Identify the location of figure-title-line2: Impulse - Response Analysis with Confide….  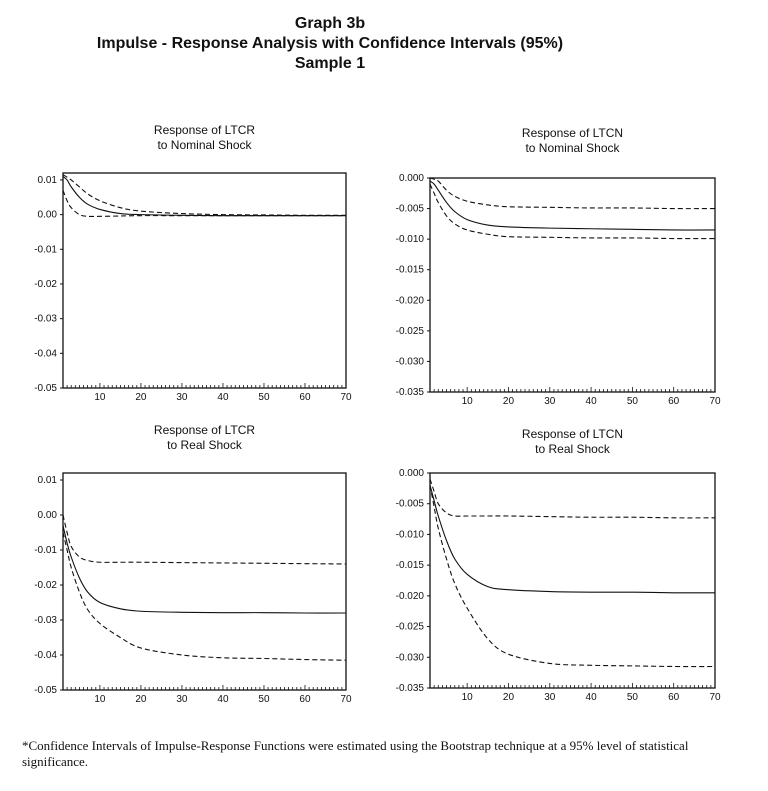
(330, 43).